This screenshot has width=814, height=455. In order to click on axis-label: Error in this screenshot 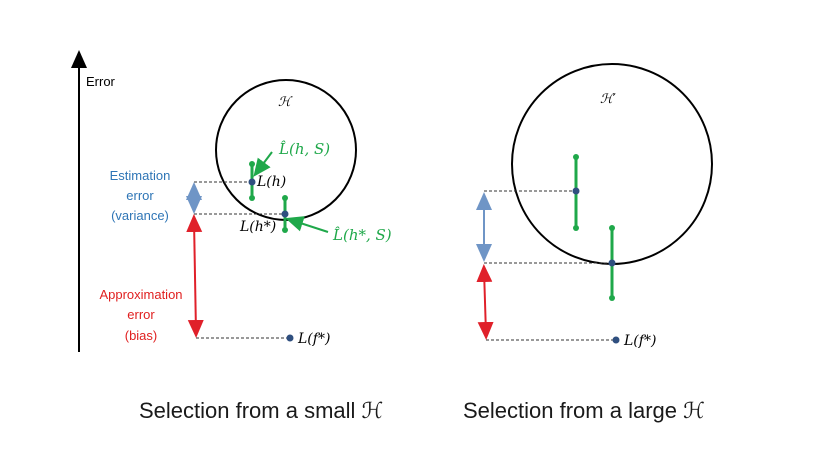, I will do `click(101, 81)`.